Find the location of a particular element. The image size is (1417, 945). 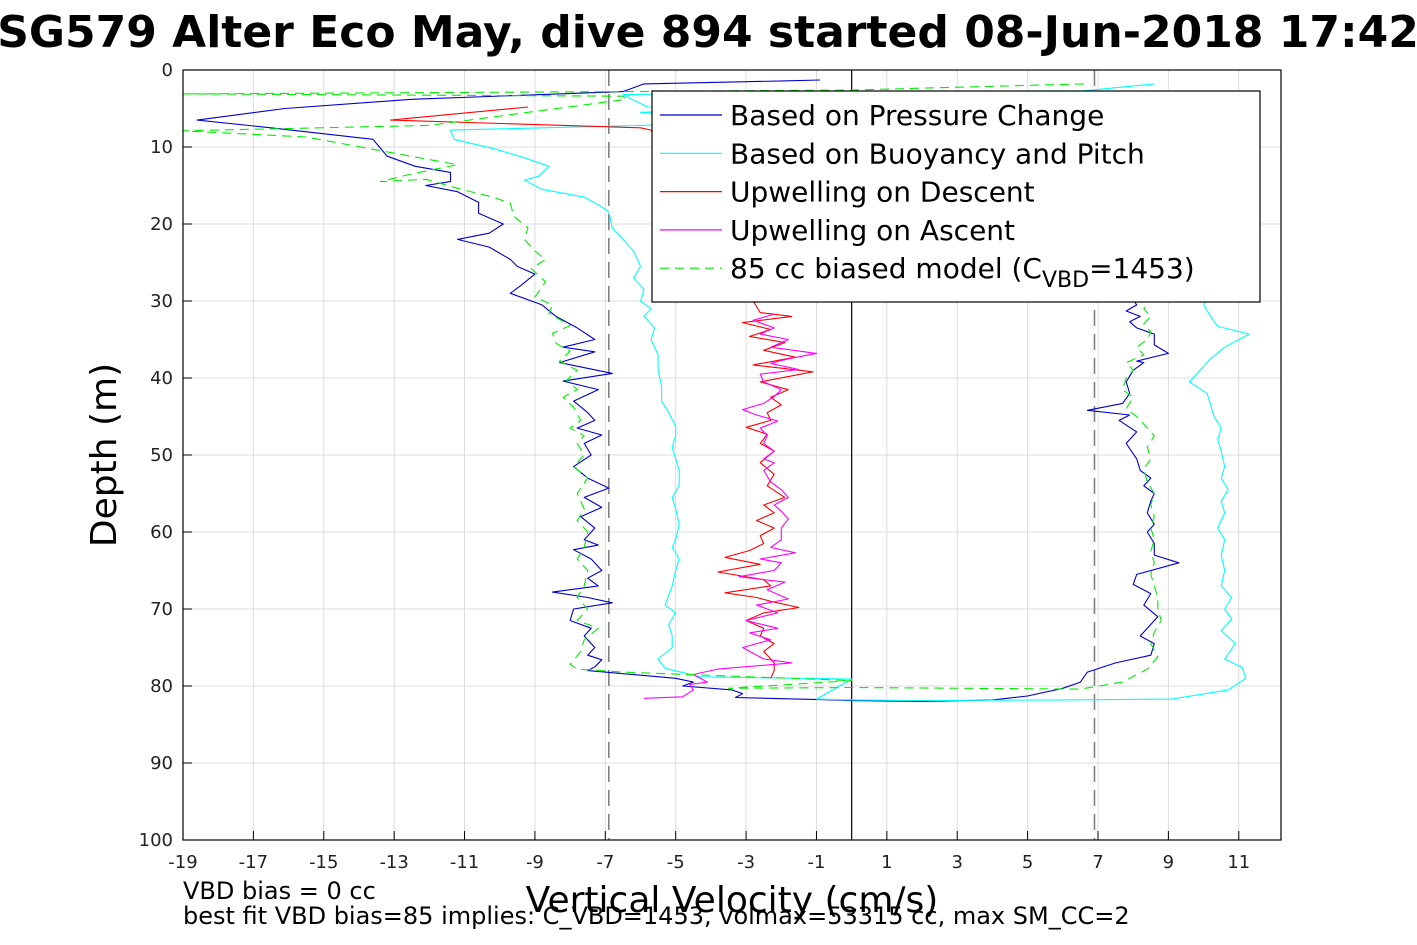

y-tick-label: 0 is located at coordinates (167, 70).